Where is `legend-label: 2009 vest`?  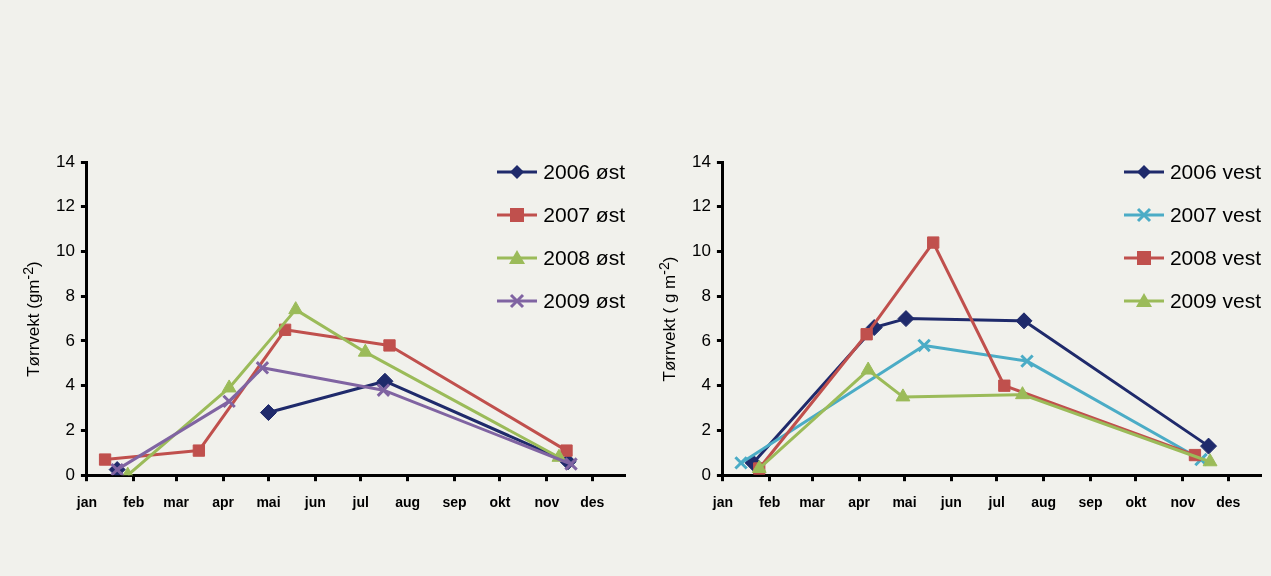
legend-label: 2009 vest is located at coordinates (1215, 300).